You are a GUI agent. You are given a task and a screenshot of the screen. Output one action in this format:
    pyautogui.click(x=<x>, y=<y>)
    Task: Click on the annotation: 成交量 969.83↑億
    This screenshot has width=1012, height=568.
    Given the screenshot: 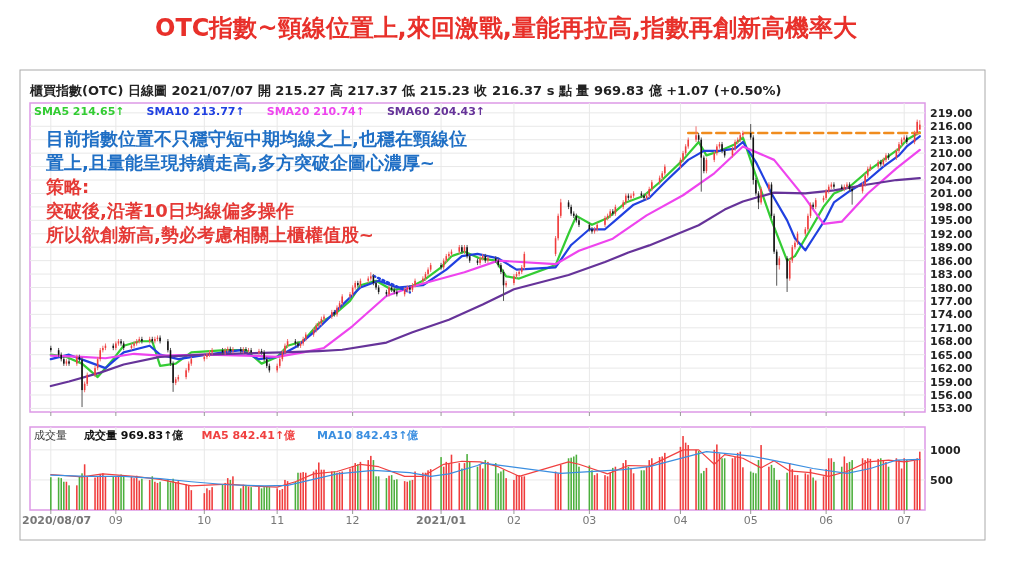 What is the action you would take?
    pyautogui.click(x=134, y=435)
    